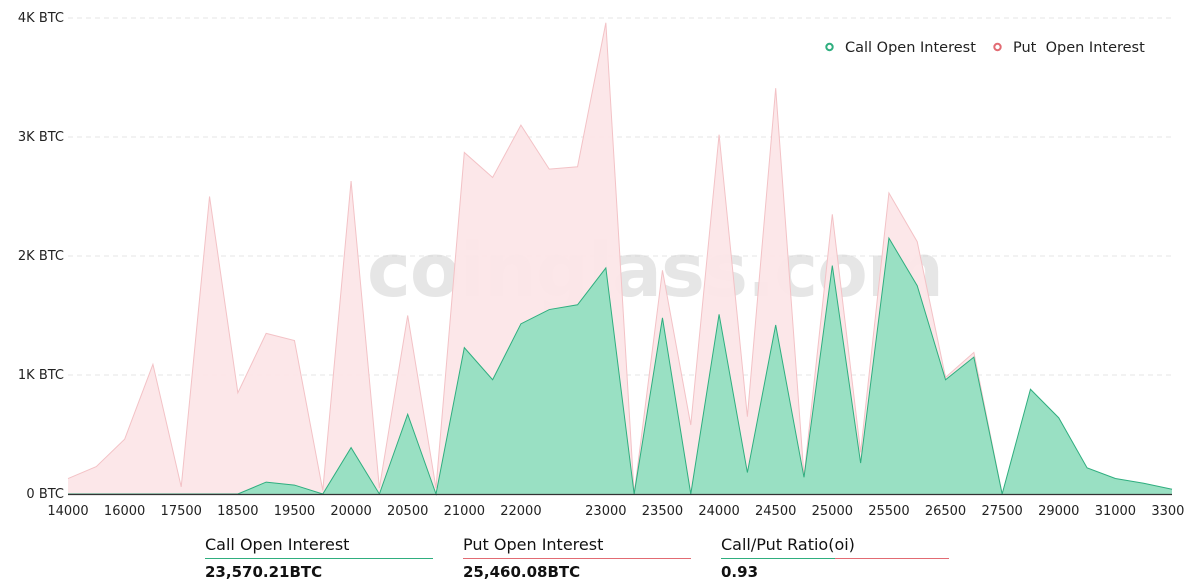  I want to click on stat-call-underline, so click(319, 558).